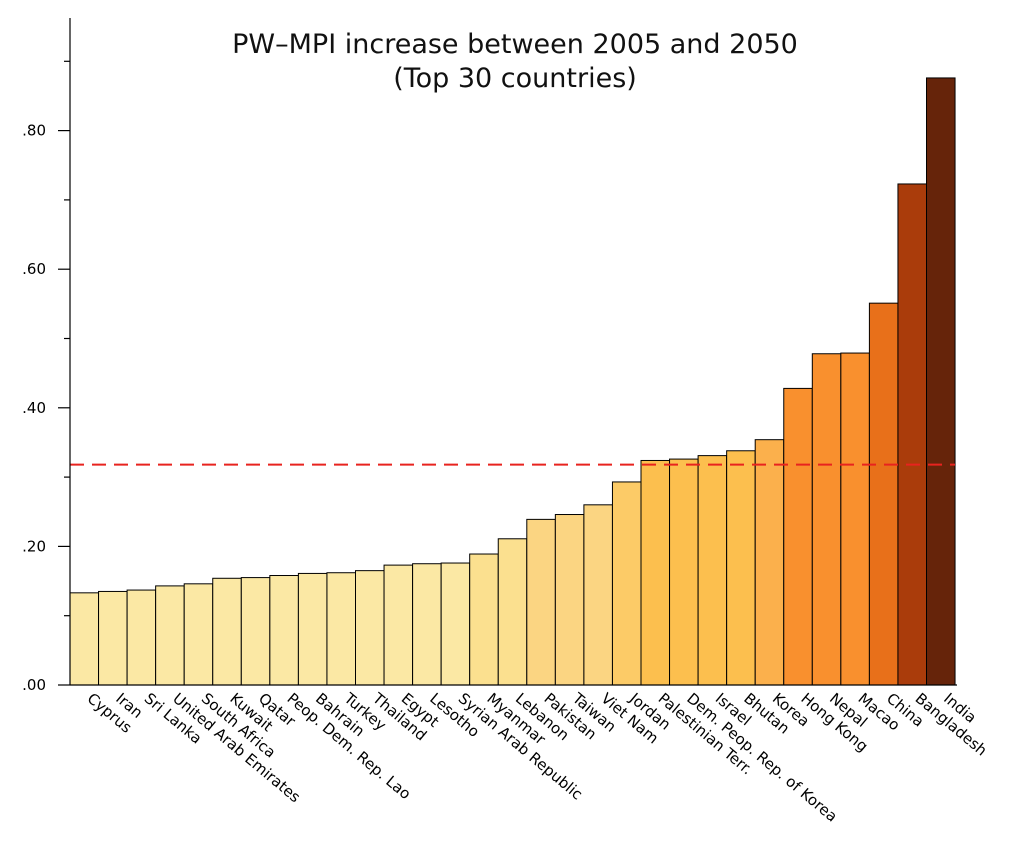 The image size is (1024, 845). Describe the element at coordinates (512, 612) in the screenshot. I see `bar-lebanon` at that location.